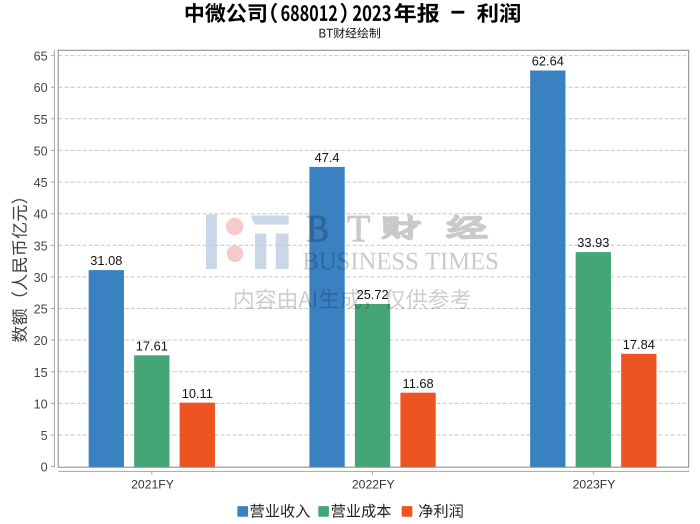 This screenshot has width=700, height=524. I want to click on svg-text: 47.4, so click(327, 157).